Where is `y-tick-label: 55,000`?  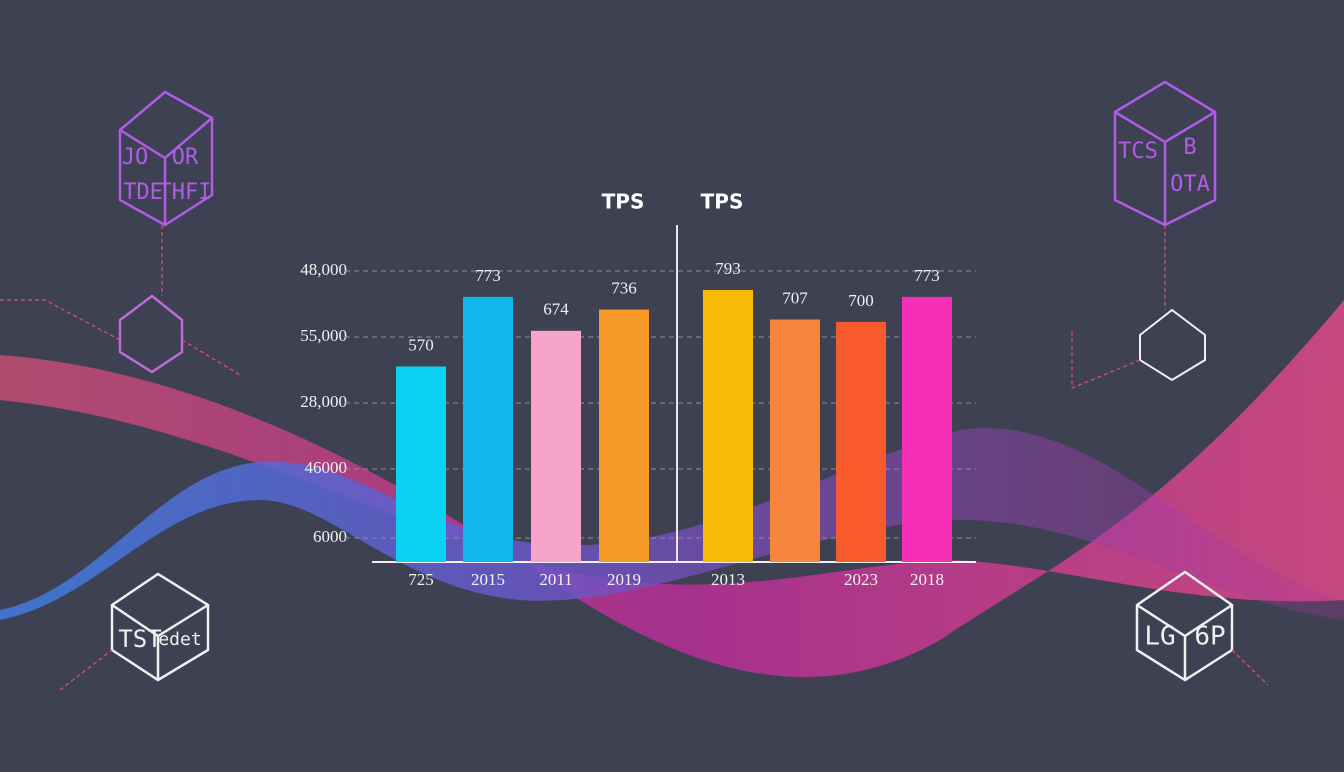 y-tick-label: 55,000 is located at coordinates (323, 335).